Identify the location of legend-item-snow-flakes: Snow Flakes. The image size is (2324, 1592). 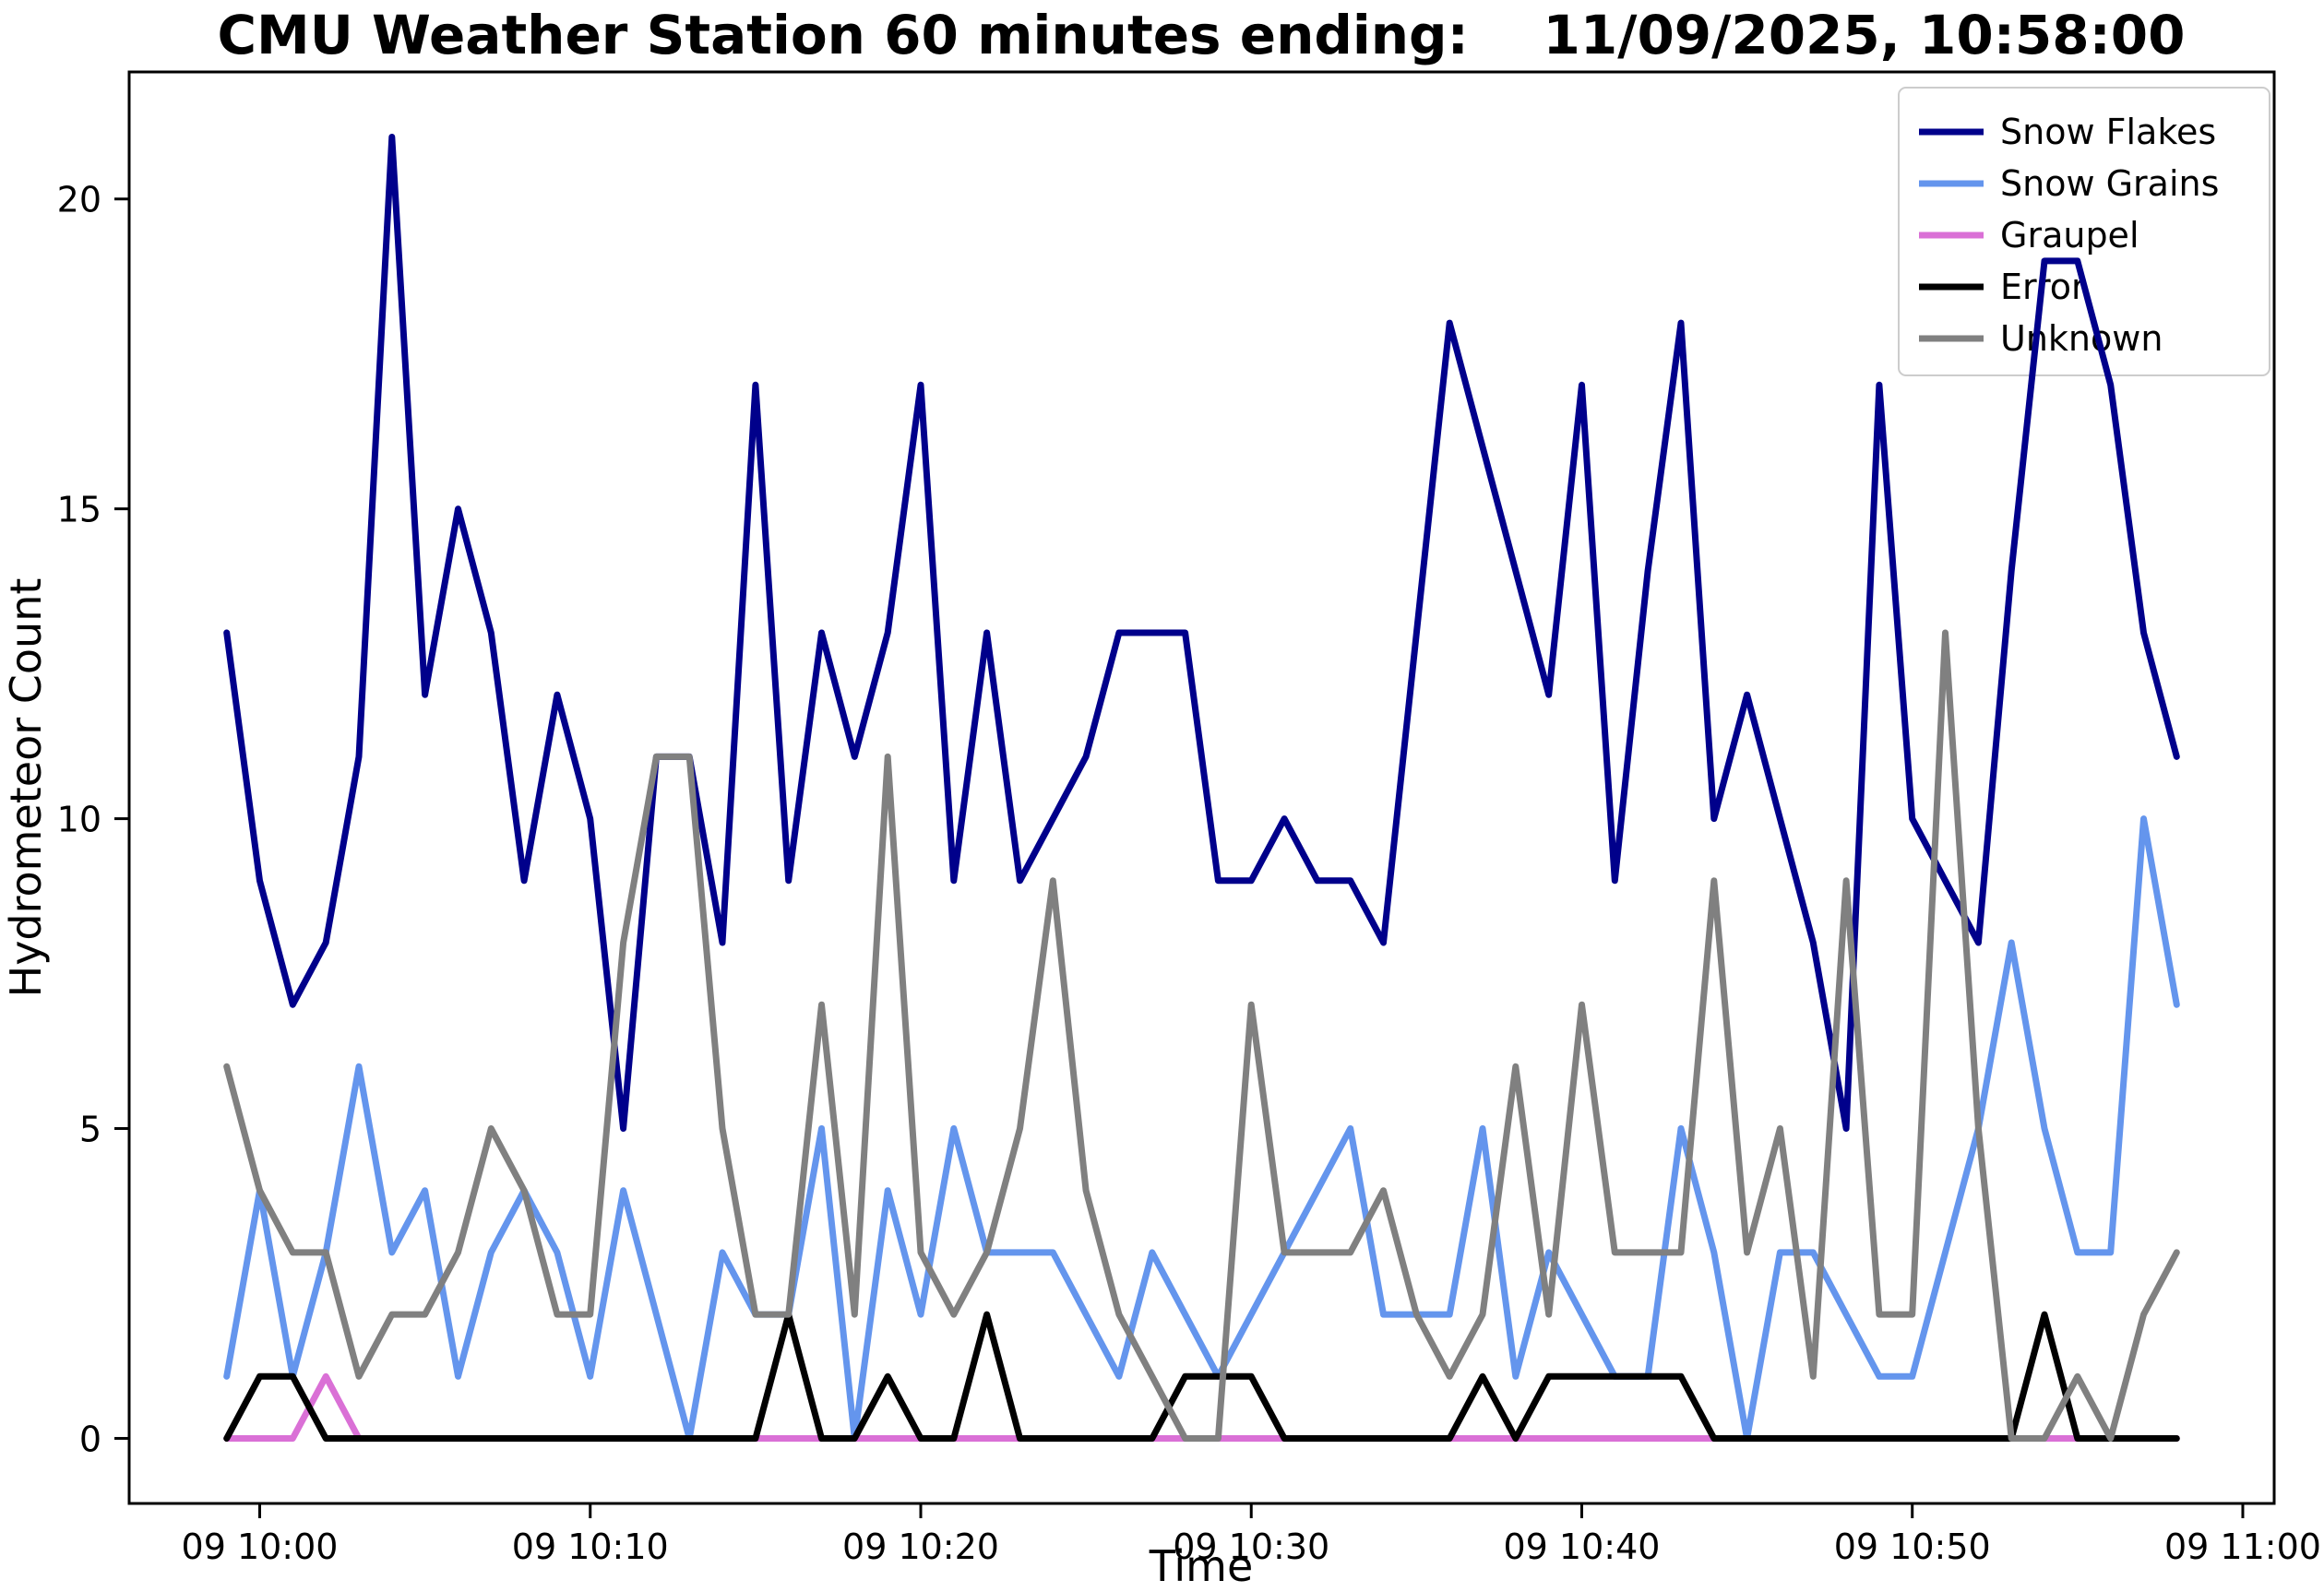
(2067, 132).